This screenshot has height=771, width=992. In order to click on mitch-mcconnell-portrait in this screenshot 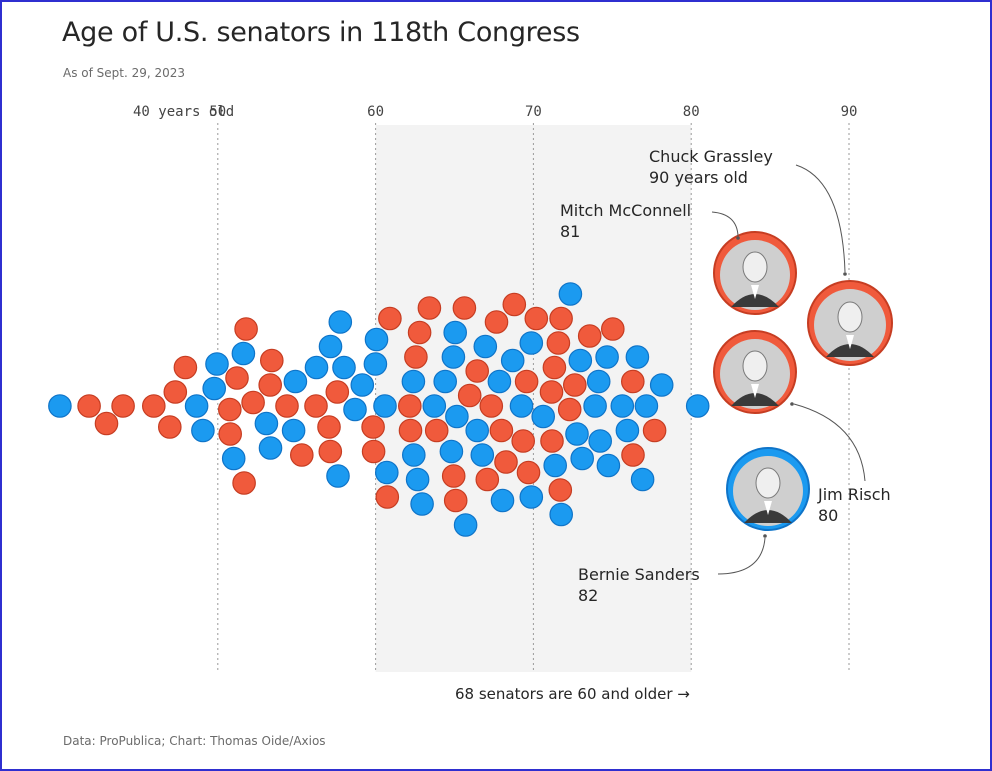, I will do `click(755, 273)`.